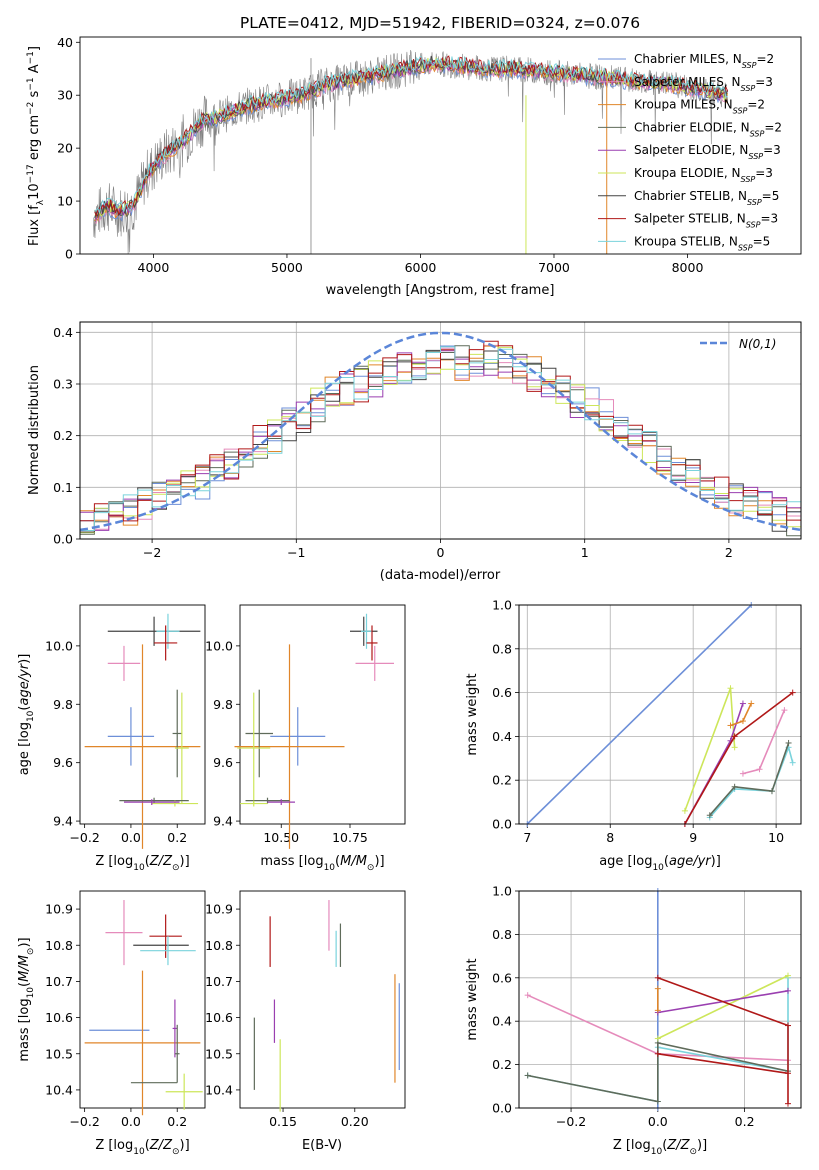  What do you see at coordinates (706, 198) in the screenshot?
I see `legend-label: Chabrier STELIB, NSSP=5` at bounding box center [706, 198].